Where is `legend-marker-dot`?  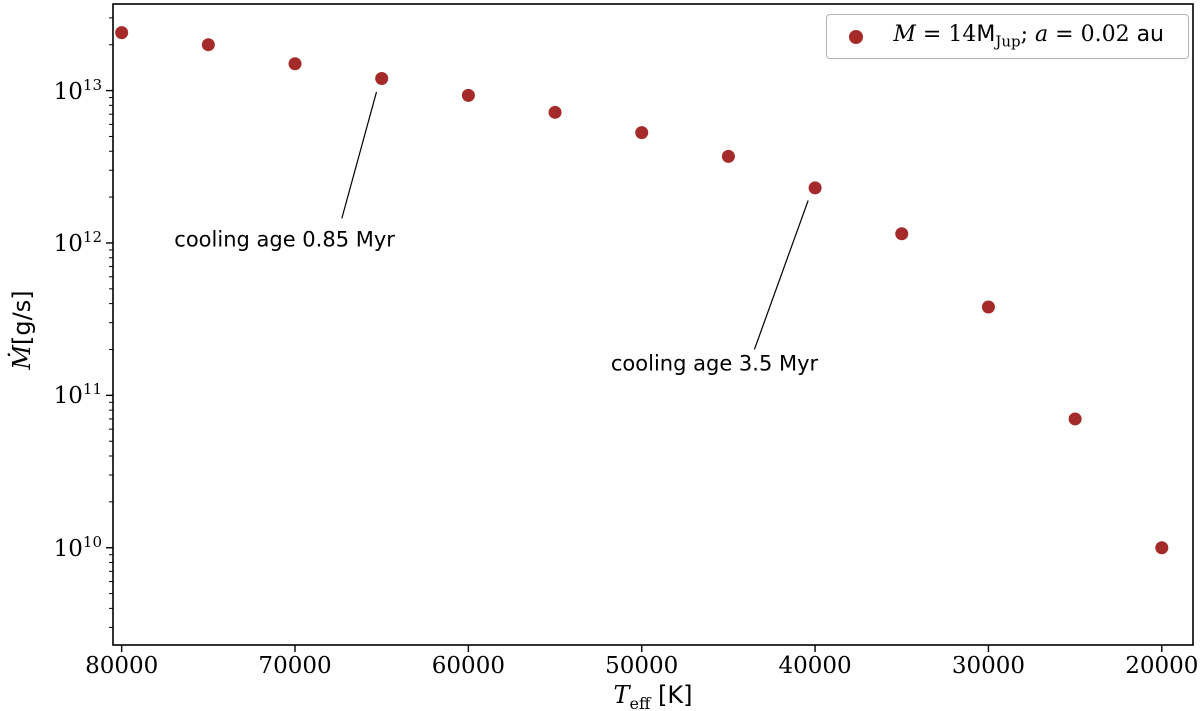
legend-marker-dot is located at coordinates (856, 36).